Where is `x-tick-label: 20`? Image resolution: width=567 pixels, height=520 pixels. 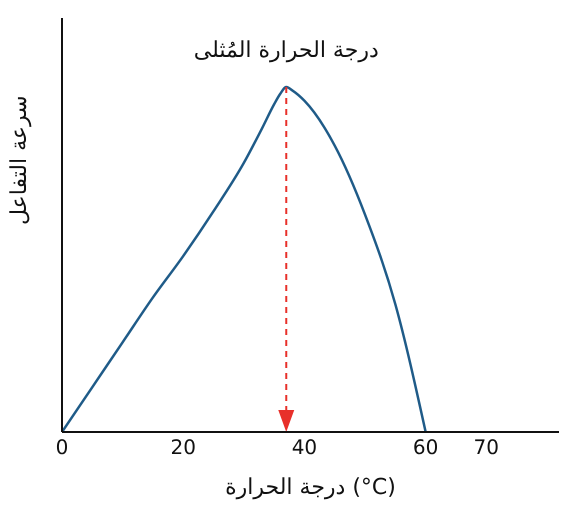 x-tick-label: 20 is located at coordinates (183, 447).